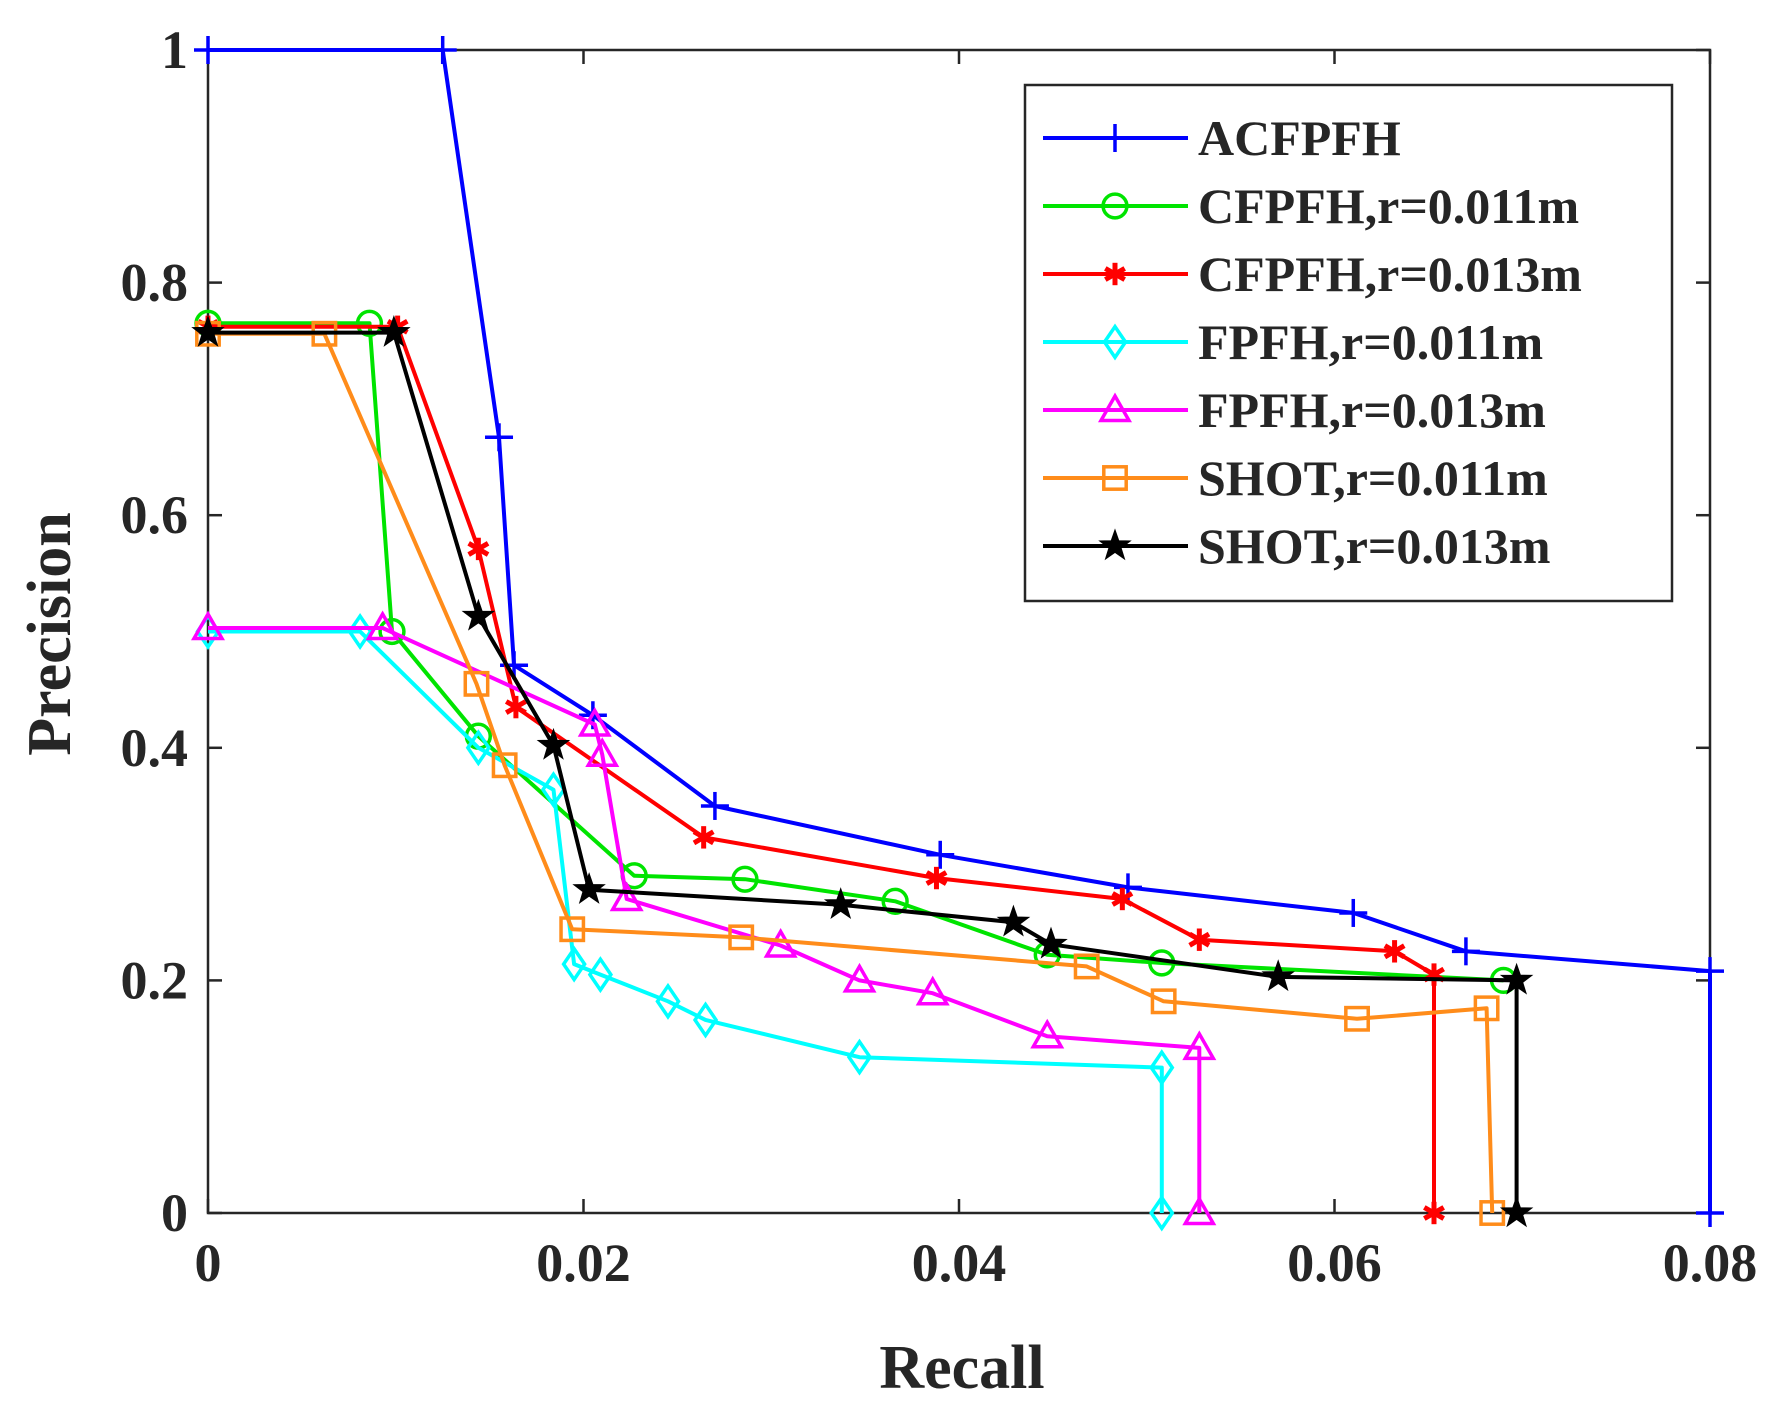  I want to click on legend-label: CFPFH,r=0.011m, so click(1388, 206).